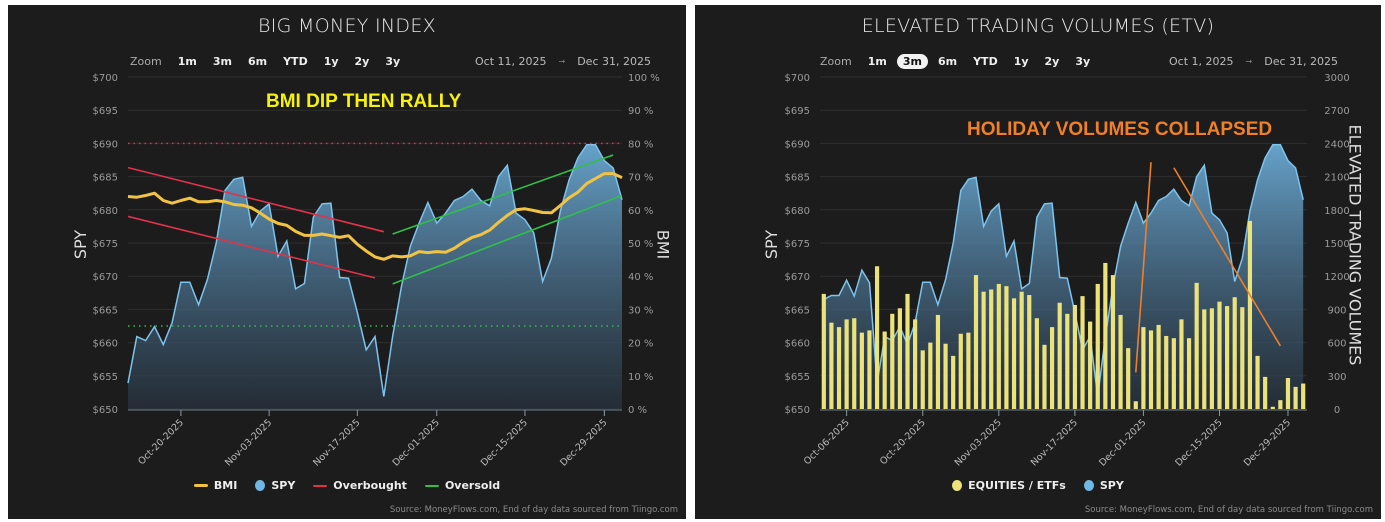 Image resolution: width=1385 pixels, height=522 pixels. Describe the element at coordinates (797, 377) in the screenshot. I see `y-tick-label: $655` at that location.